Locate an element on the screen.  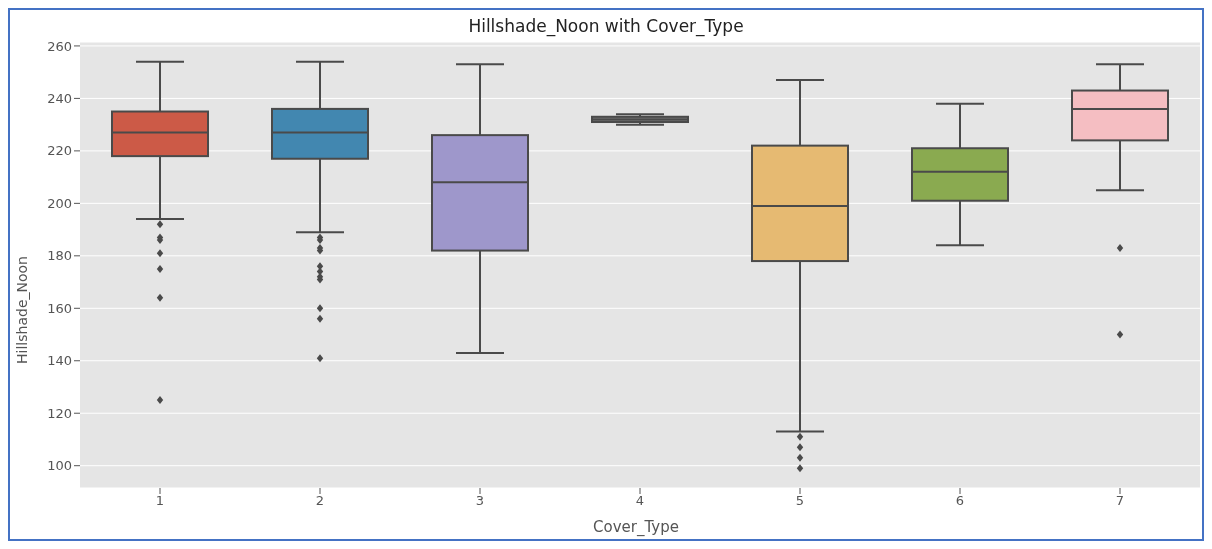
chart-title: Hillshade_Noon with Cover_Type is located at coordinates (606, 26).